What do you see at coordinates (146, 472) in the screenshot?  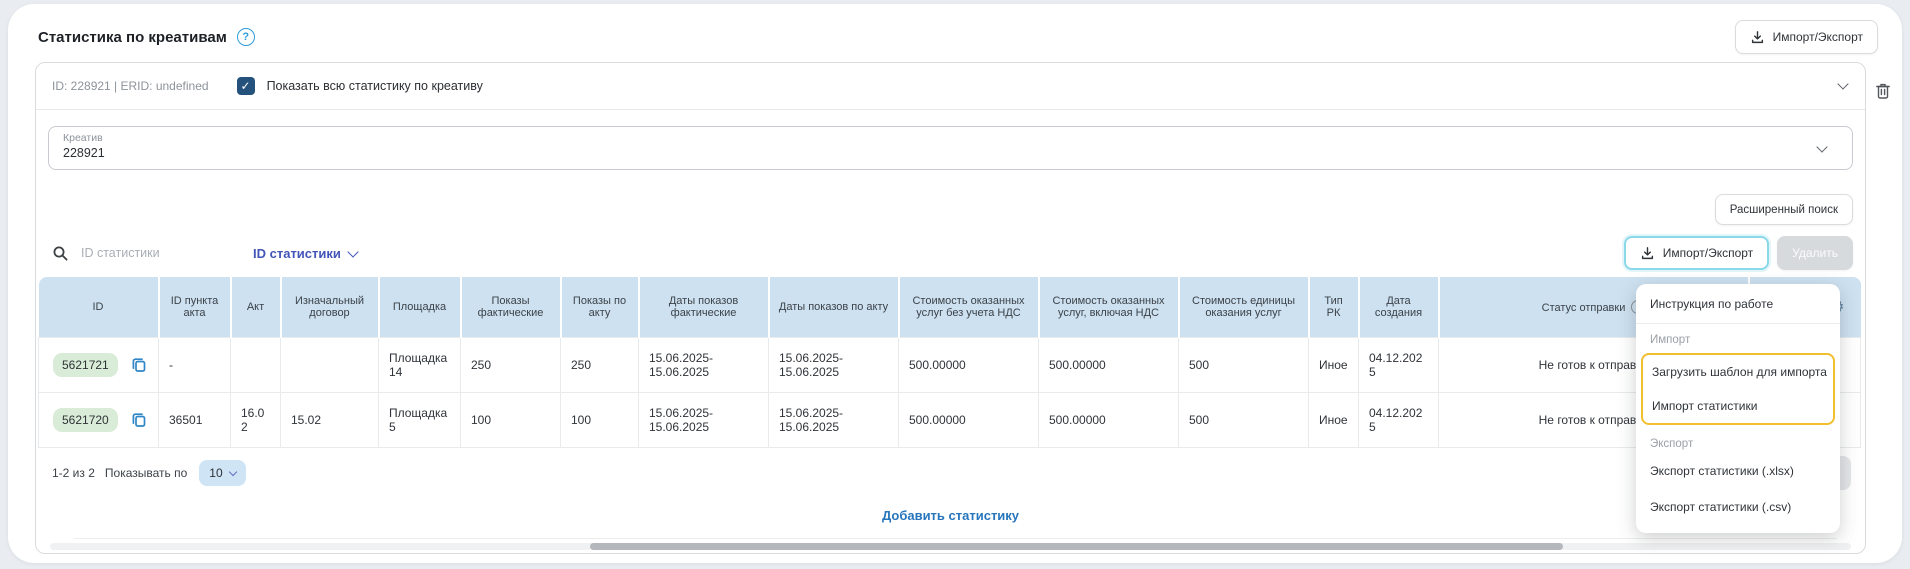 I see `per-page-label: Показывать по` at bounding box center [146, 472].